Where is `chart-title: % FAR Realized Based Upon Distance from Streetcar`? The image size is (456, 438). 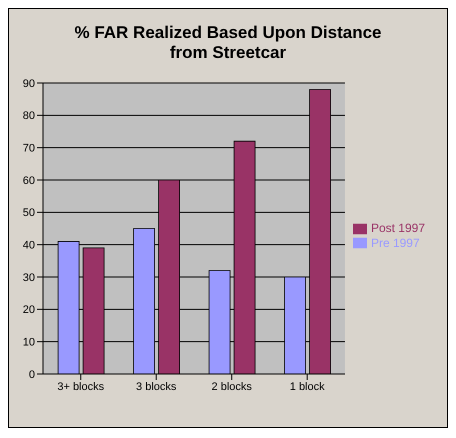
chart-title: % FAR Realized Based Upon Distance from Streetcar is located at coordinates (228, 42).